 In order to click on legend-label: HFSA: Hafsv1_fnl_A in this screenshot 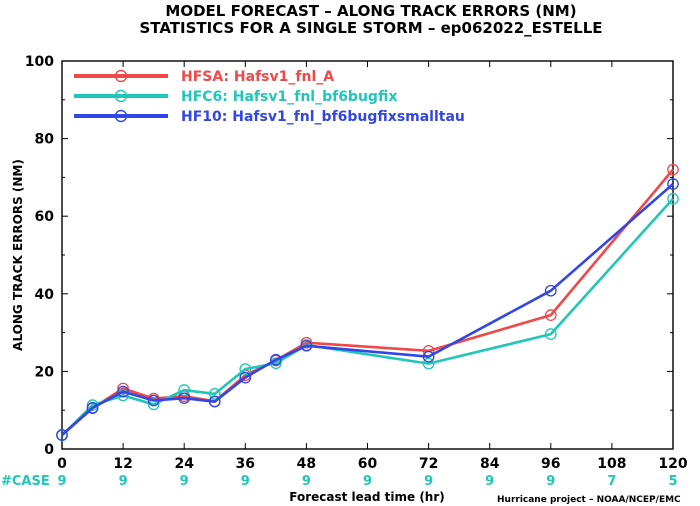, I will do `click(257, 77)`.